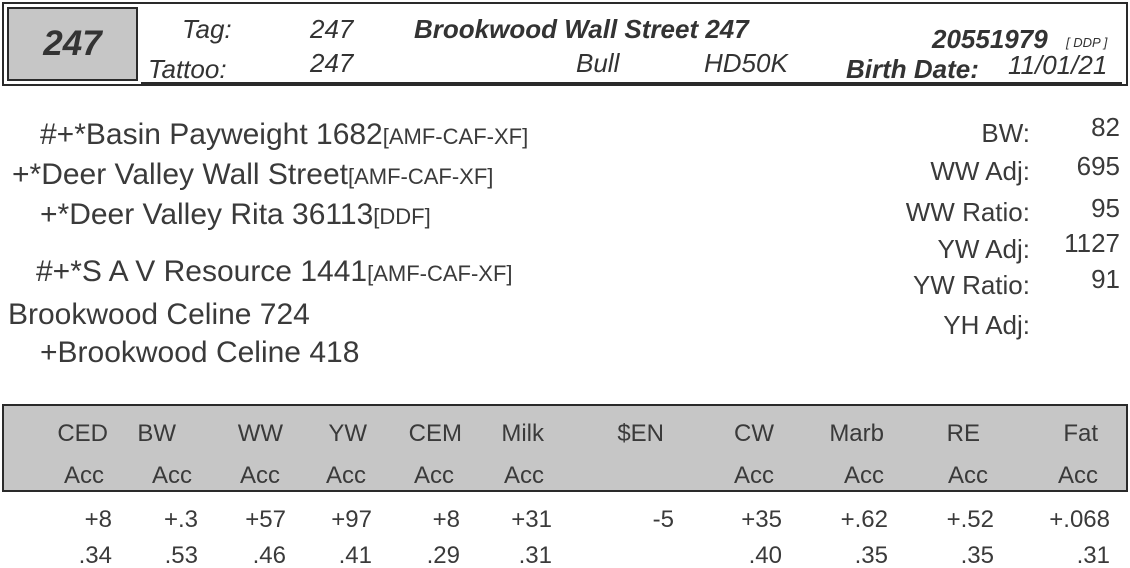 The height and width of the screenshot is (568, 1130). I want to click on epd-value-marb: +.62, so click(864, 519).